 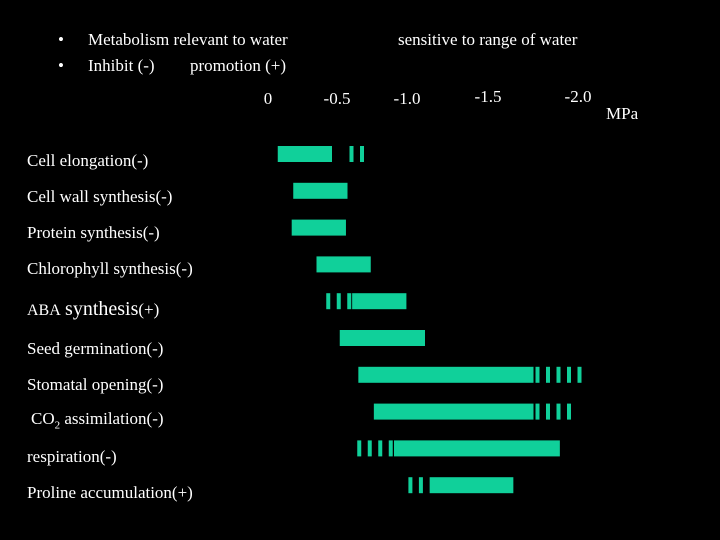 I want to click on row-label: Chlorophyll synthesis(-), so click(x=110, y=268).